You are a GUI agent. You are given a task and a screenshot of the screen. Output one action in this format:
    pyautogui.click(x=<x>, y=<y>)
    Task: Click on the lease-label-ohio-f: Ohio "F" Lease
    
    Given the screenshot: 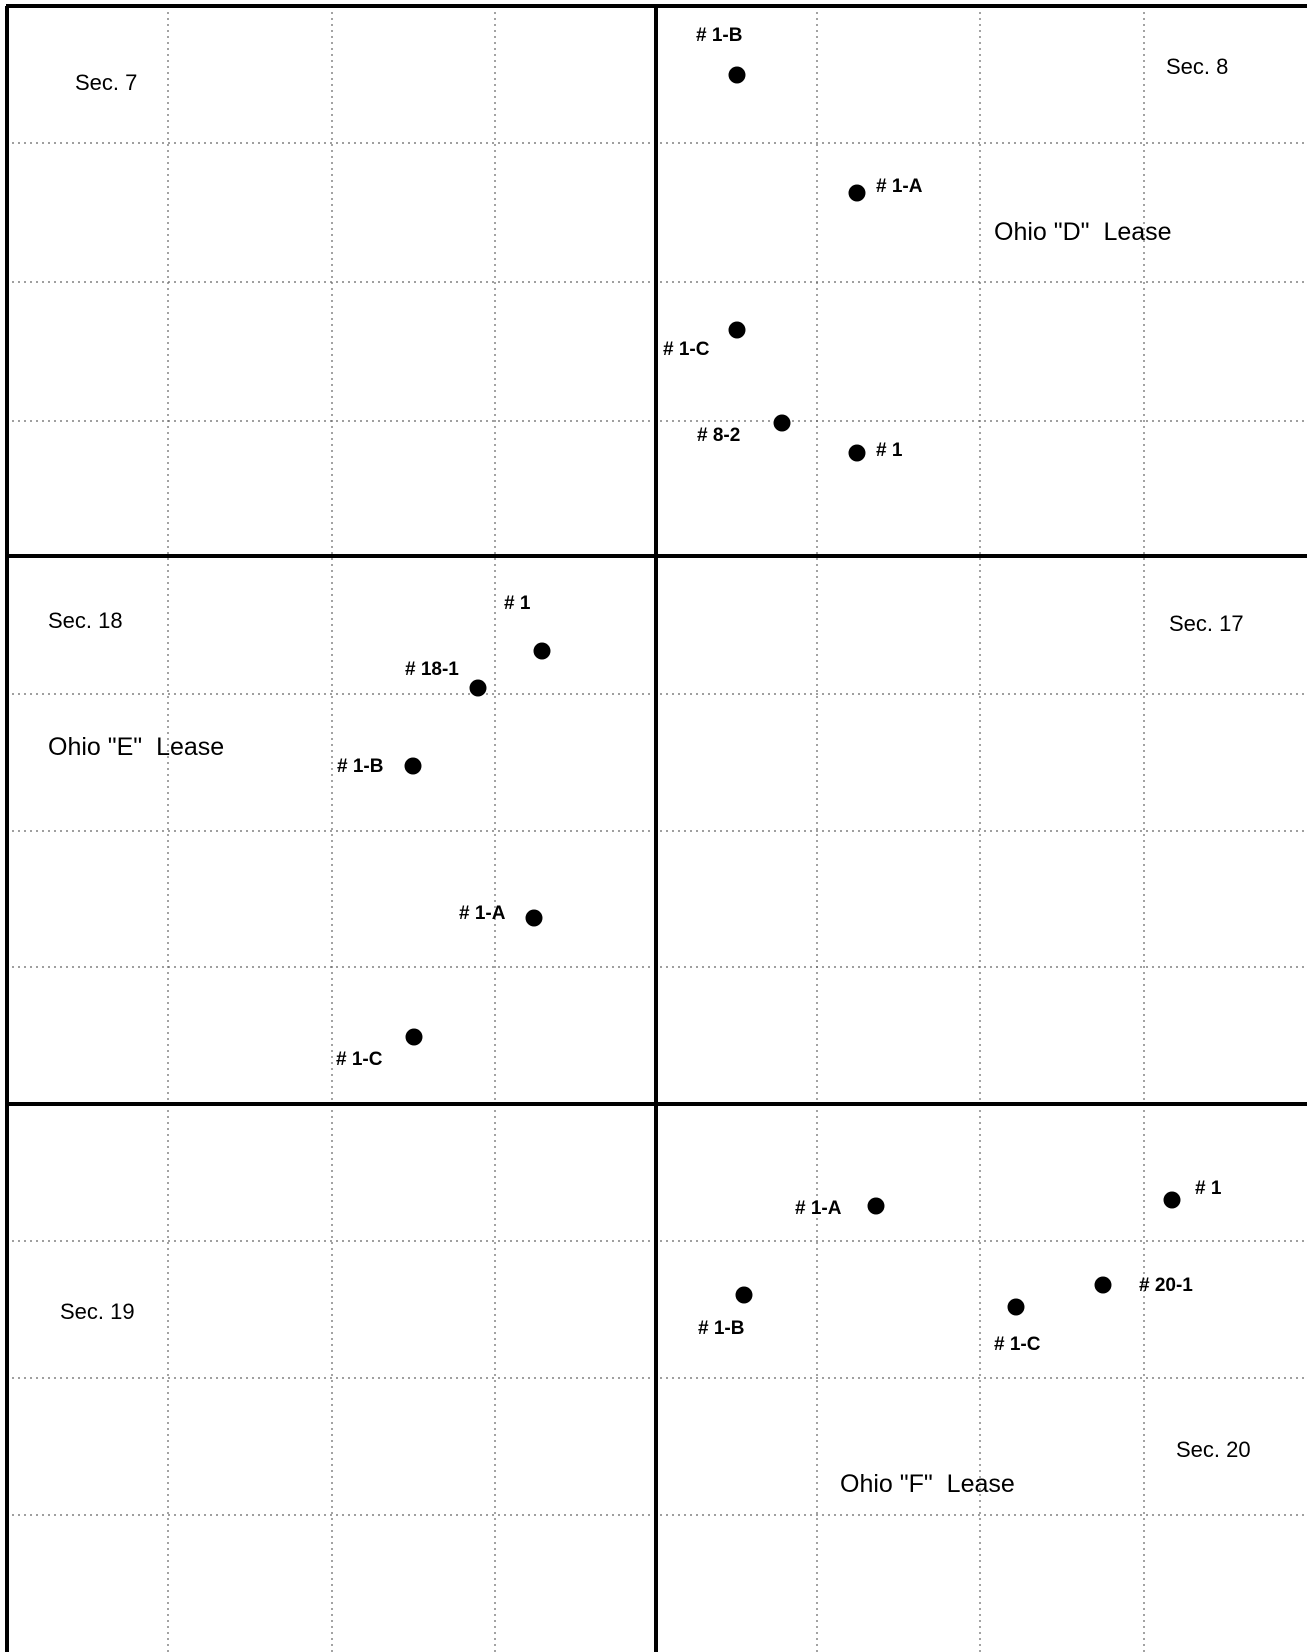 What is the action you would take?
    pyautogui.click(x=927, y=1484)
    